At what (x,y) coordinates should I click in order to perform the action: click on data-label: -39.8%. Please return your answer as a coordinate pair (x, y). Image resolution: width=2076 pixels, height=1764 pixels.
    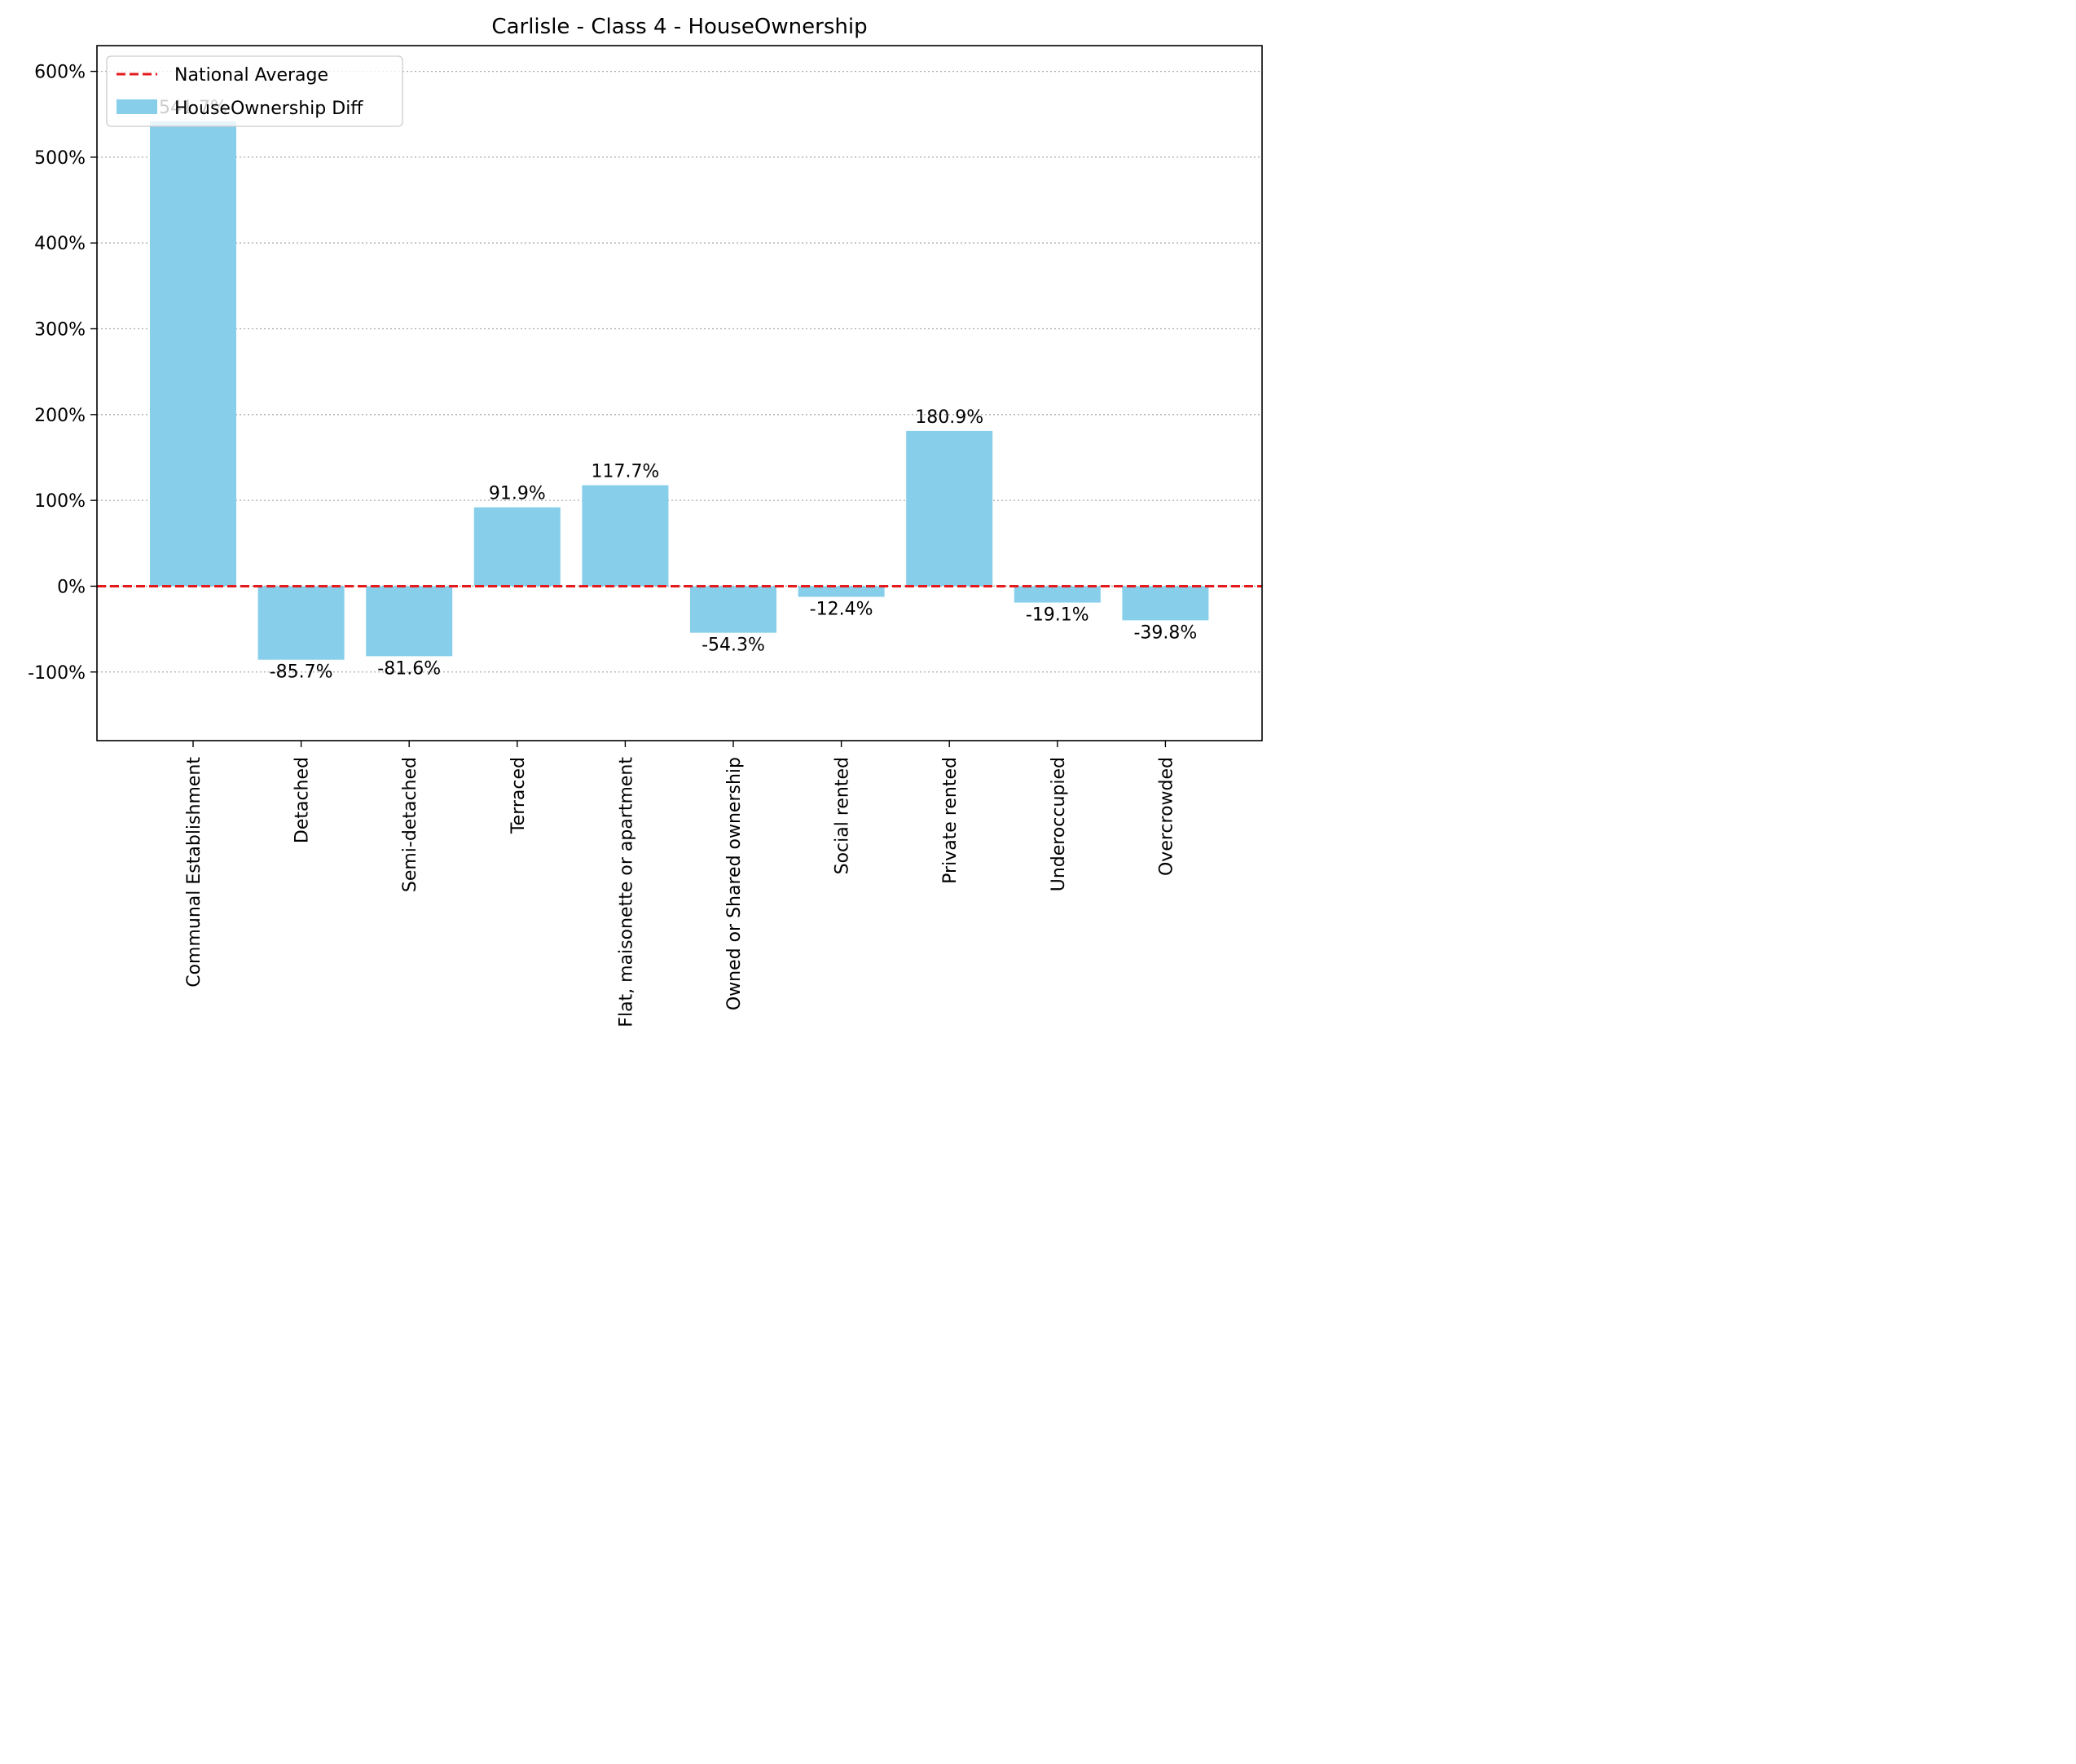
    Looking at the image, I should click on (1165, 632).